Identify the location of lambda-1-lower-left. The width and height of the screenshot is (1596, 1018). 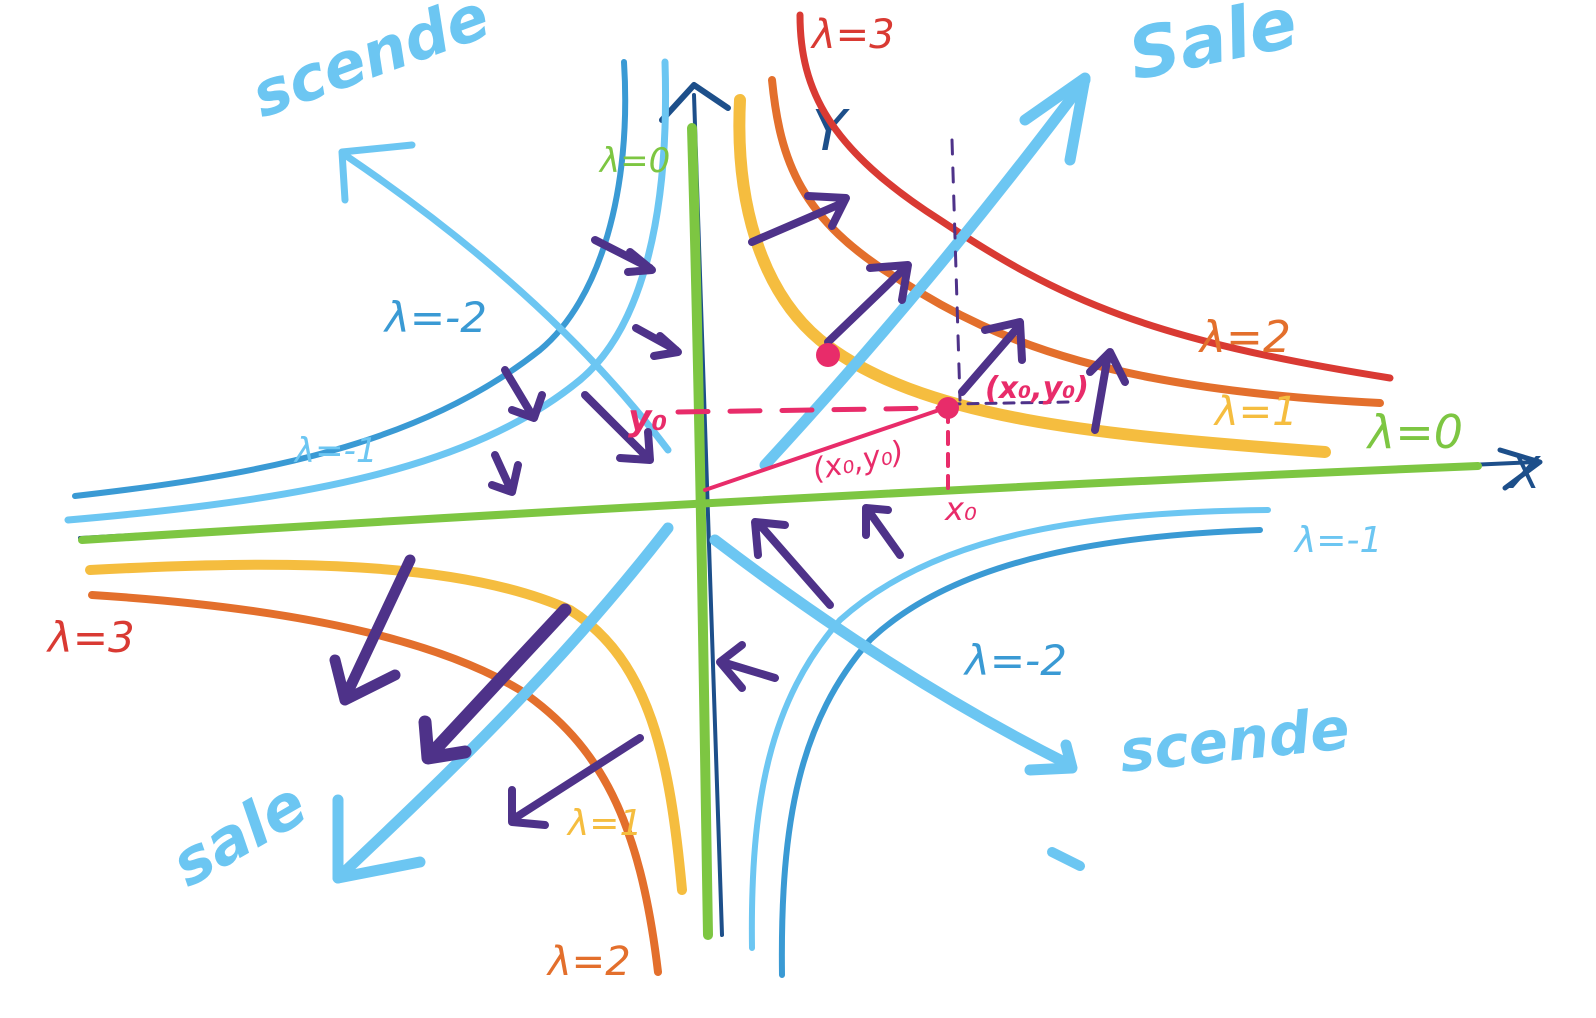
(386, 727).